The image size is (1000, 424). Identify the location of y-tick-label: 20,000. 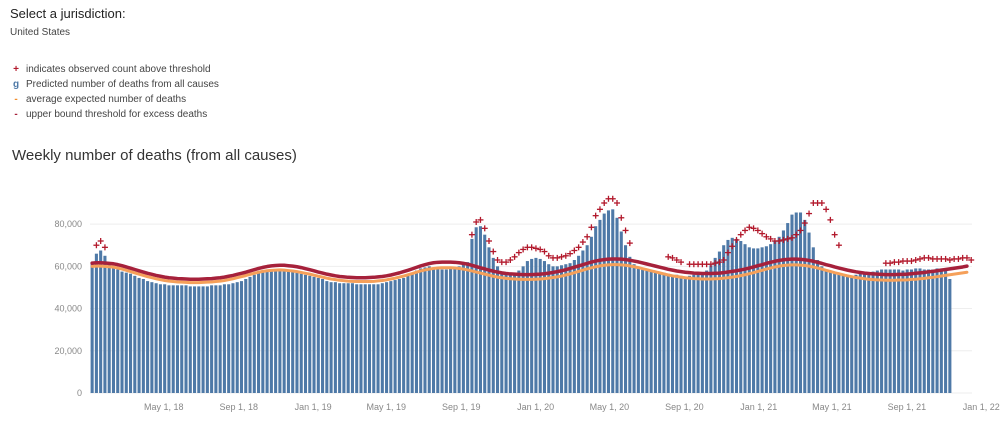
(68, 351).